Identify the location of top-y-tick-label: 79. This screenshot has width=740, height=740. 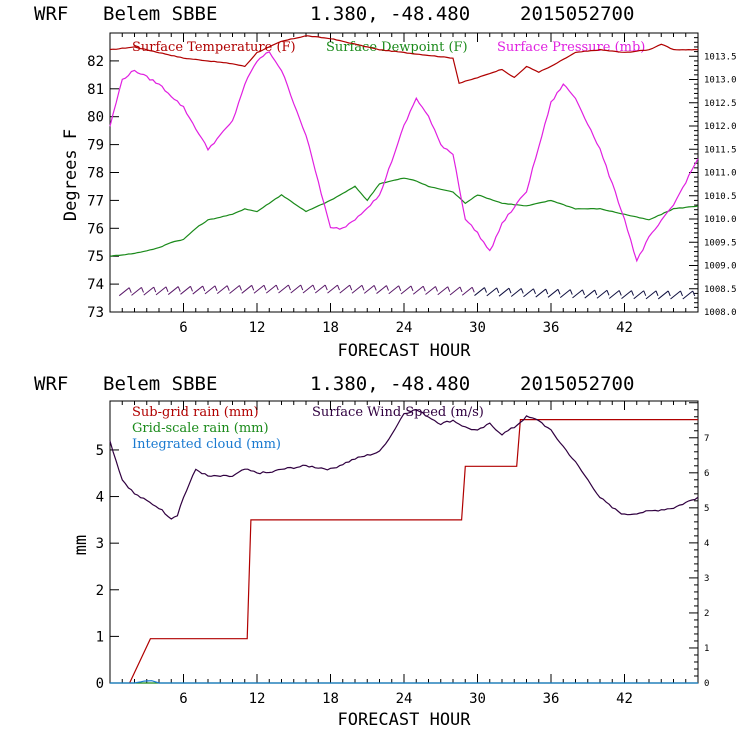
(95, 146).